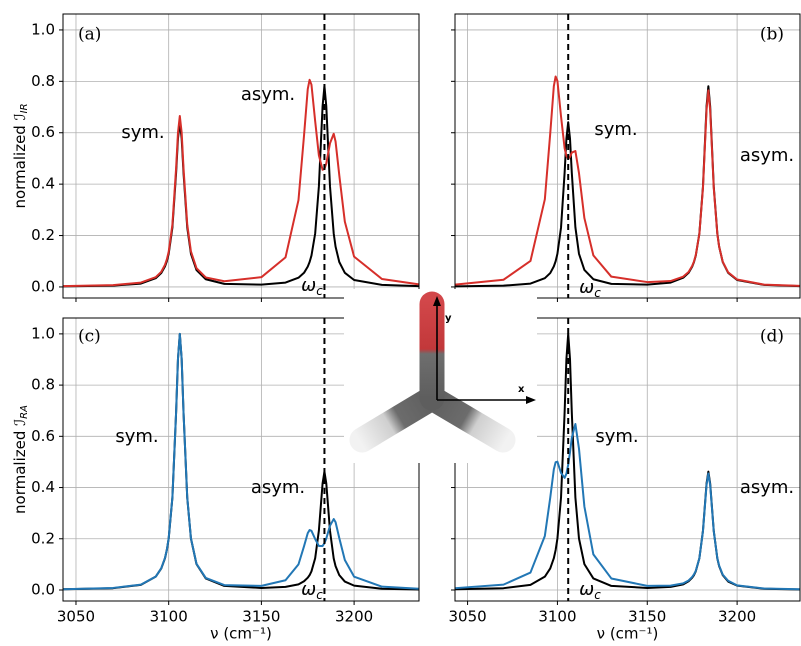 The height and width of the screenshot is (646, 801). Describe the element at coordinates (531, 400) in the screenshot. I see `x-arrowhead` at that location.